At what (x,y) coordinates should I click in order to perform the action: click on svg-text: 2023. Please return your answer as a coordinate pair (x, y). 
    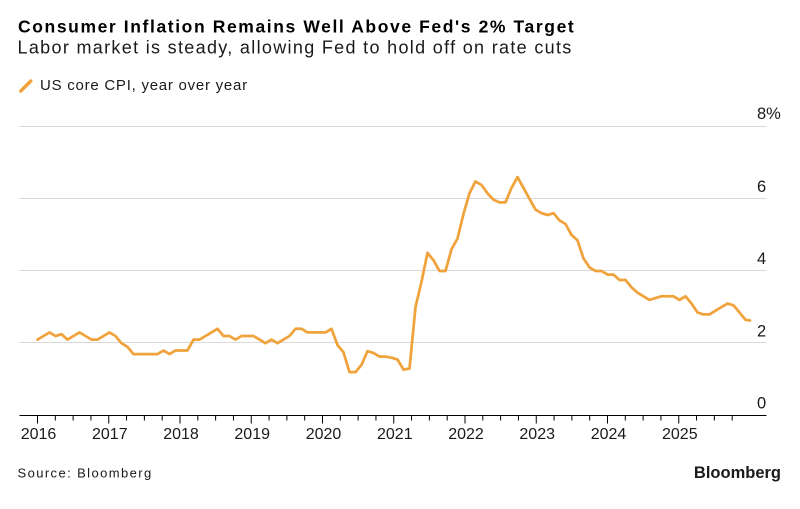
    Looking at the image, I should click on (537, 434).